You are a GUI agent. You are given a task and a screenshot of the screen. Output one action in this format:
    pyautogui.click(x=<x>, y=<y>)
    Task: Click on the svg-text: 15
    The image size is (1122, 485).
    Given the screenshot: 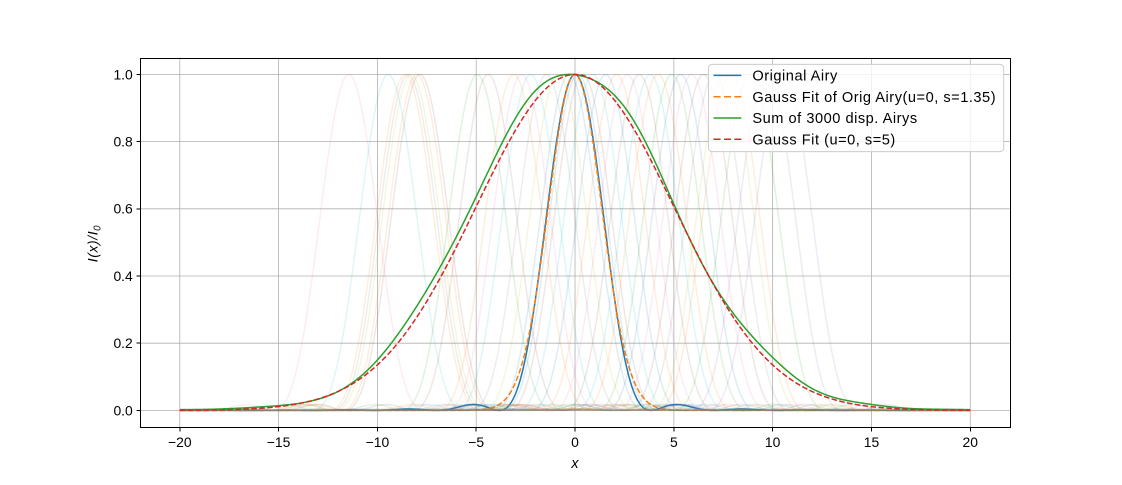 What is the action you would take?
    pyautogui.click(x=872, y=442)
    